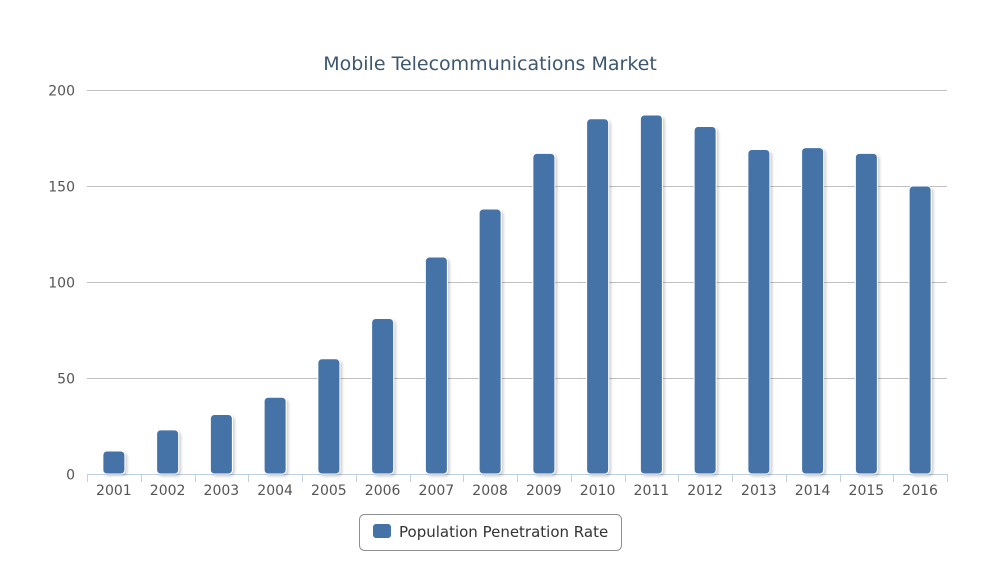 The height and width of the screenshot is (568, 1000). What do you see at coordinates (813, 311) in the screenshot?
I see `bar-2014` at bounding box center [813, 311].